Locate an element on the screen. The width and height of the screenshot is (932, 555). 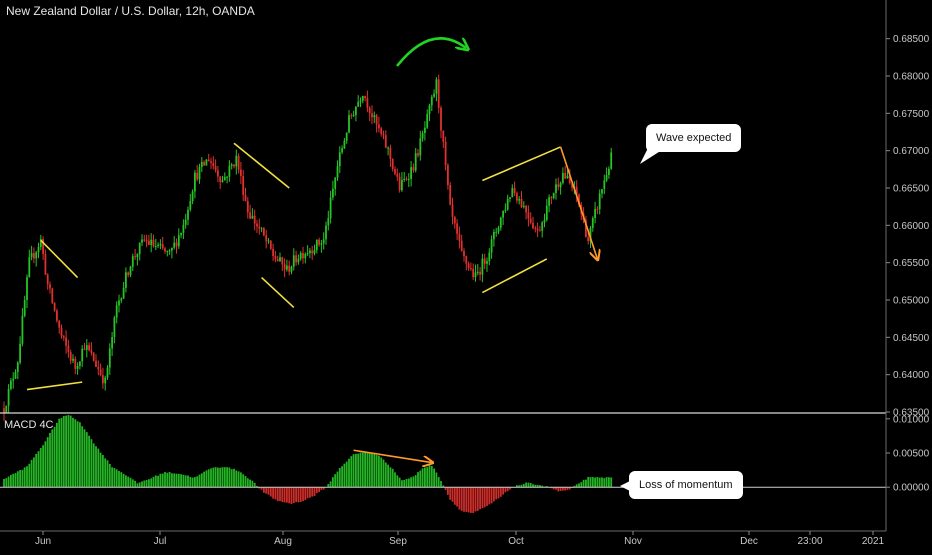
callout-pointer is located at coordinates (651, 156).